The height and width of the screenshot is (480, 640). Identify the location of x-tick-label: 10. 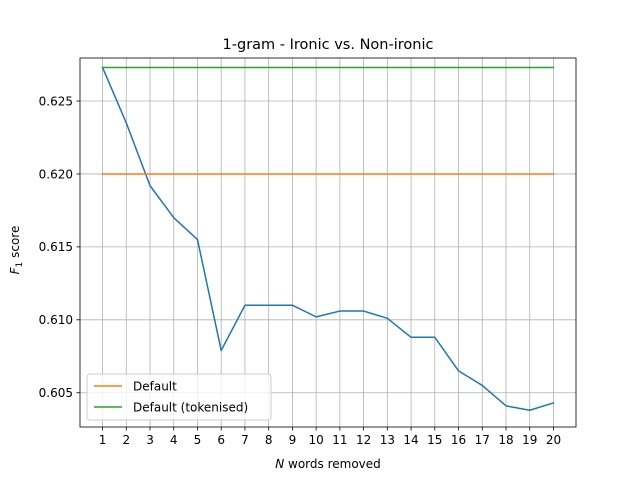
(315, 440).